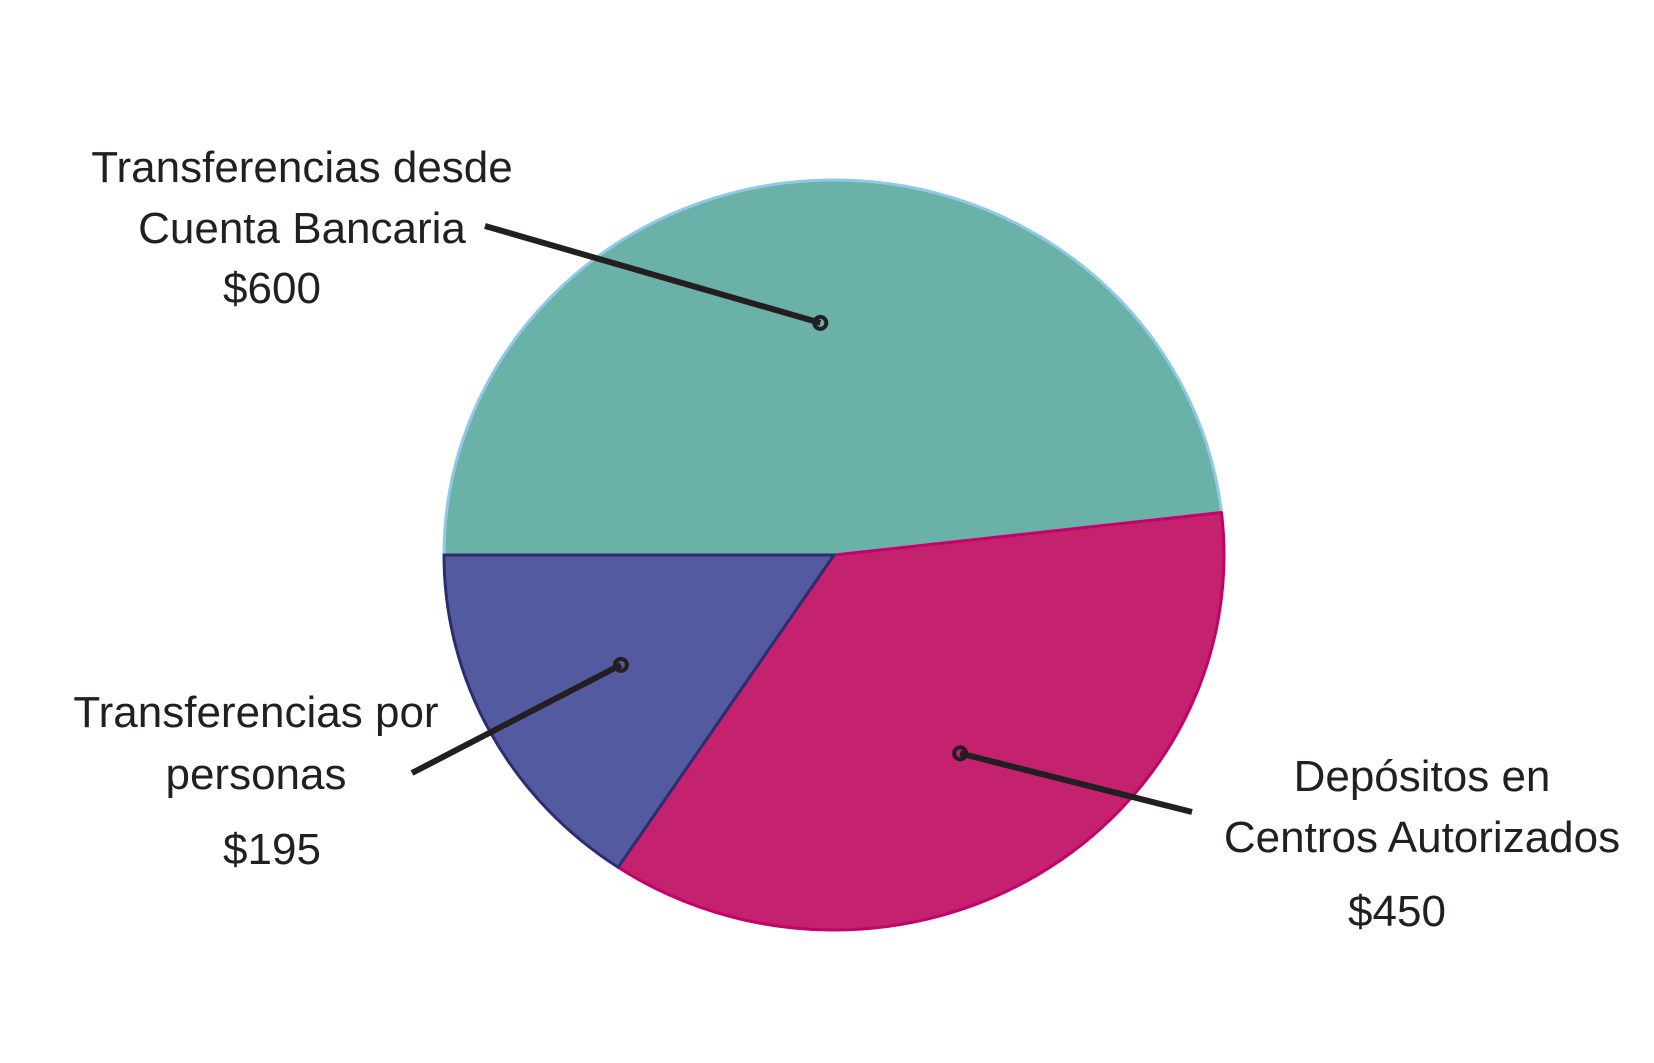 This screenshot has height=1063, width=1654. I want to click on slice-label-line: Transferencias desde, so click(301, 167).